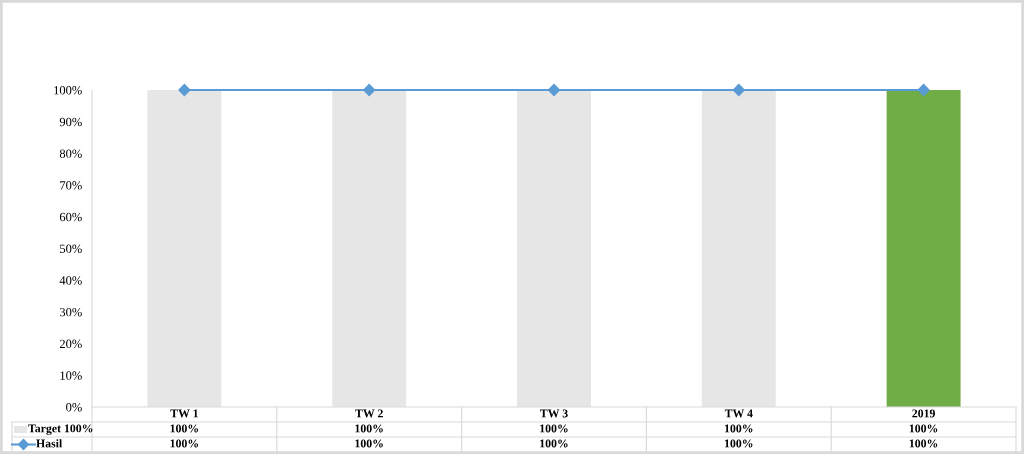 The image size is (1024, 454). Describe the element at coordinates (70, 122) in the screenshot. I see `y-tick-label: 90%` at that location.